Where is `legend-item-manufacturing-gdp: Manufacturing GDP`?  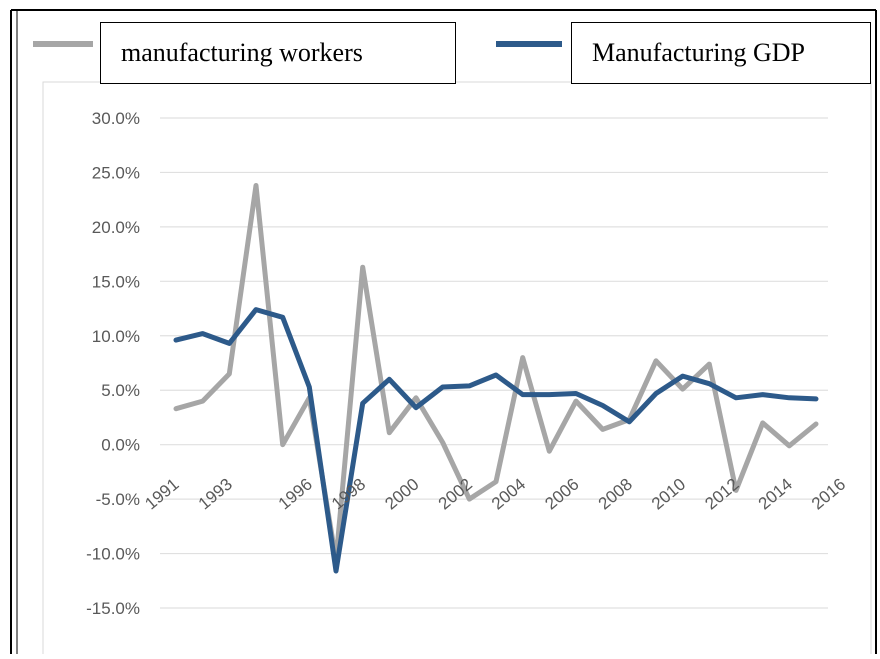
legend-item-manufacturing-gdp: Manufacturing GDP is located at coordinates (721, 53).